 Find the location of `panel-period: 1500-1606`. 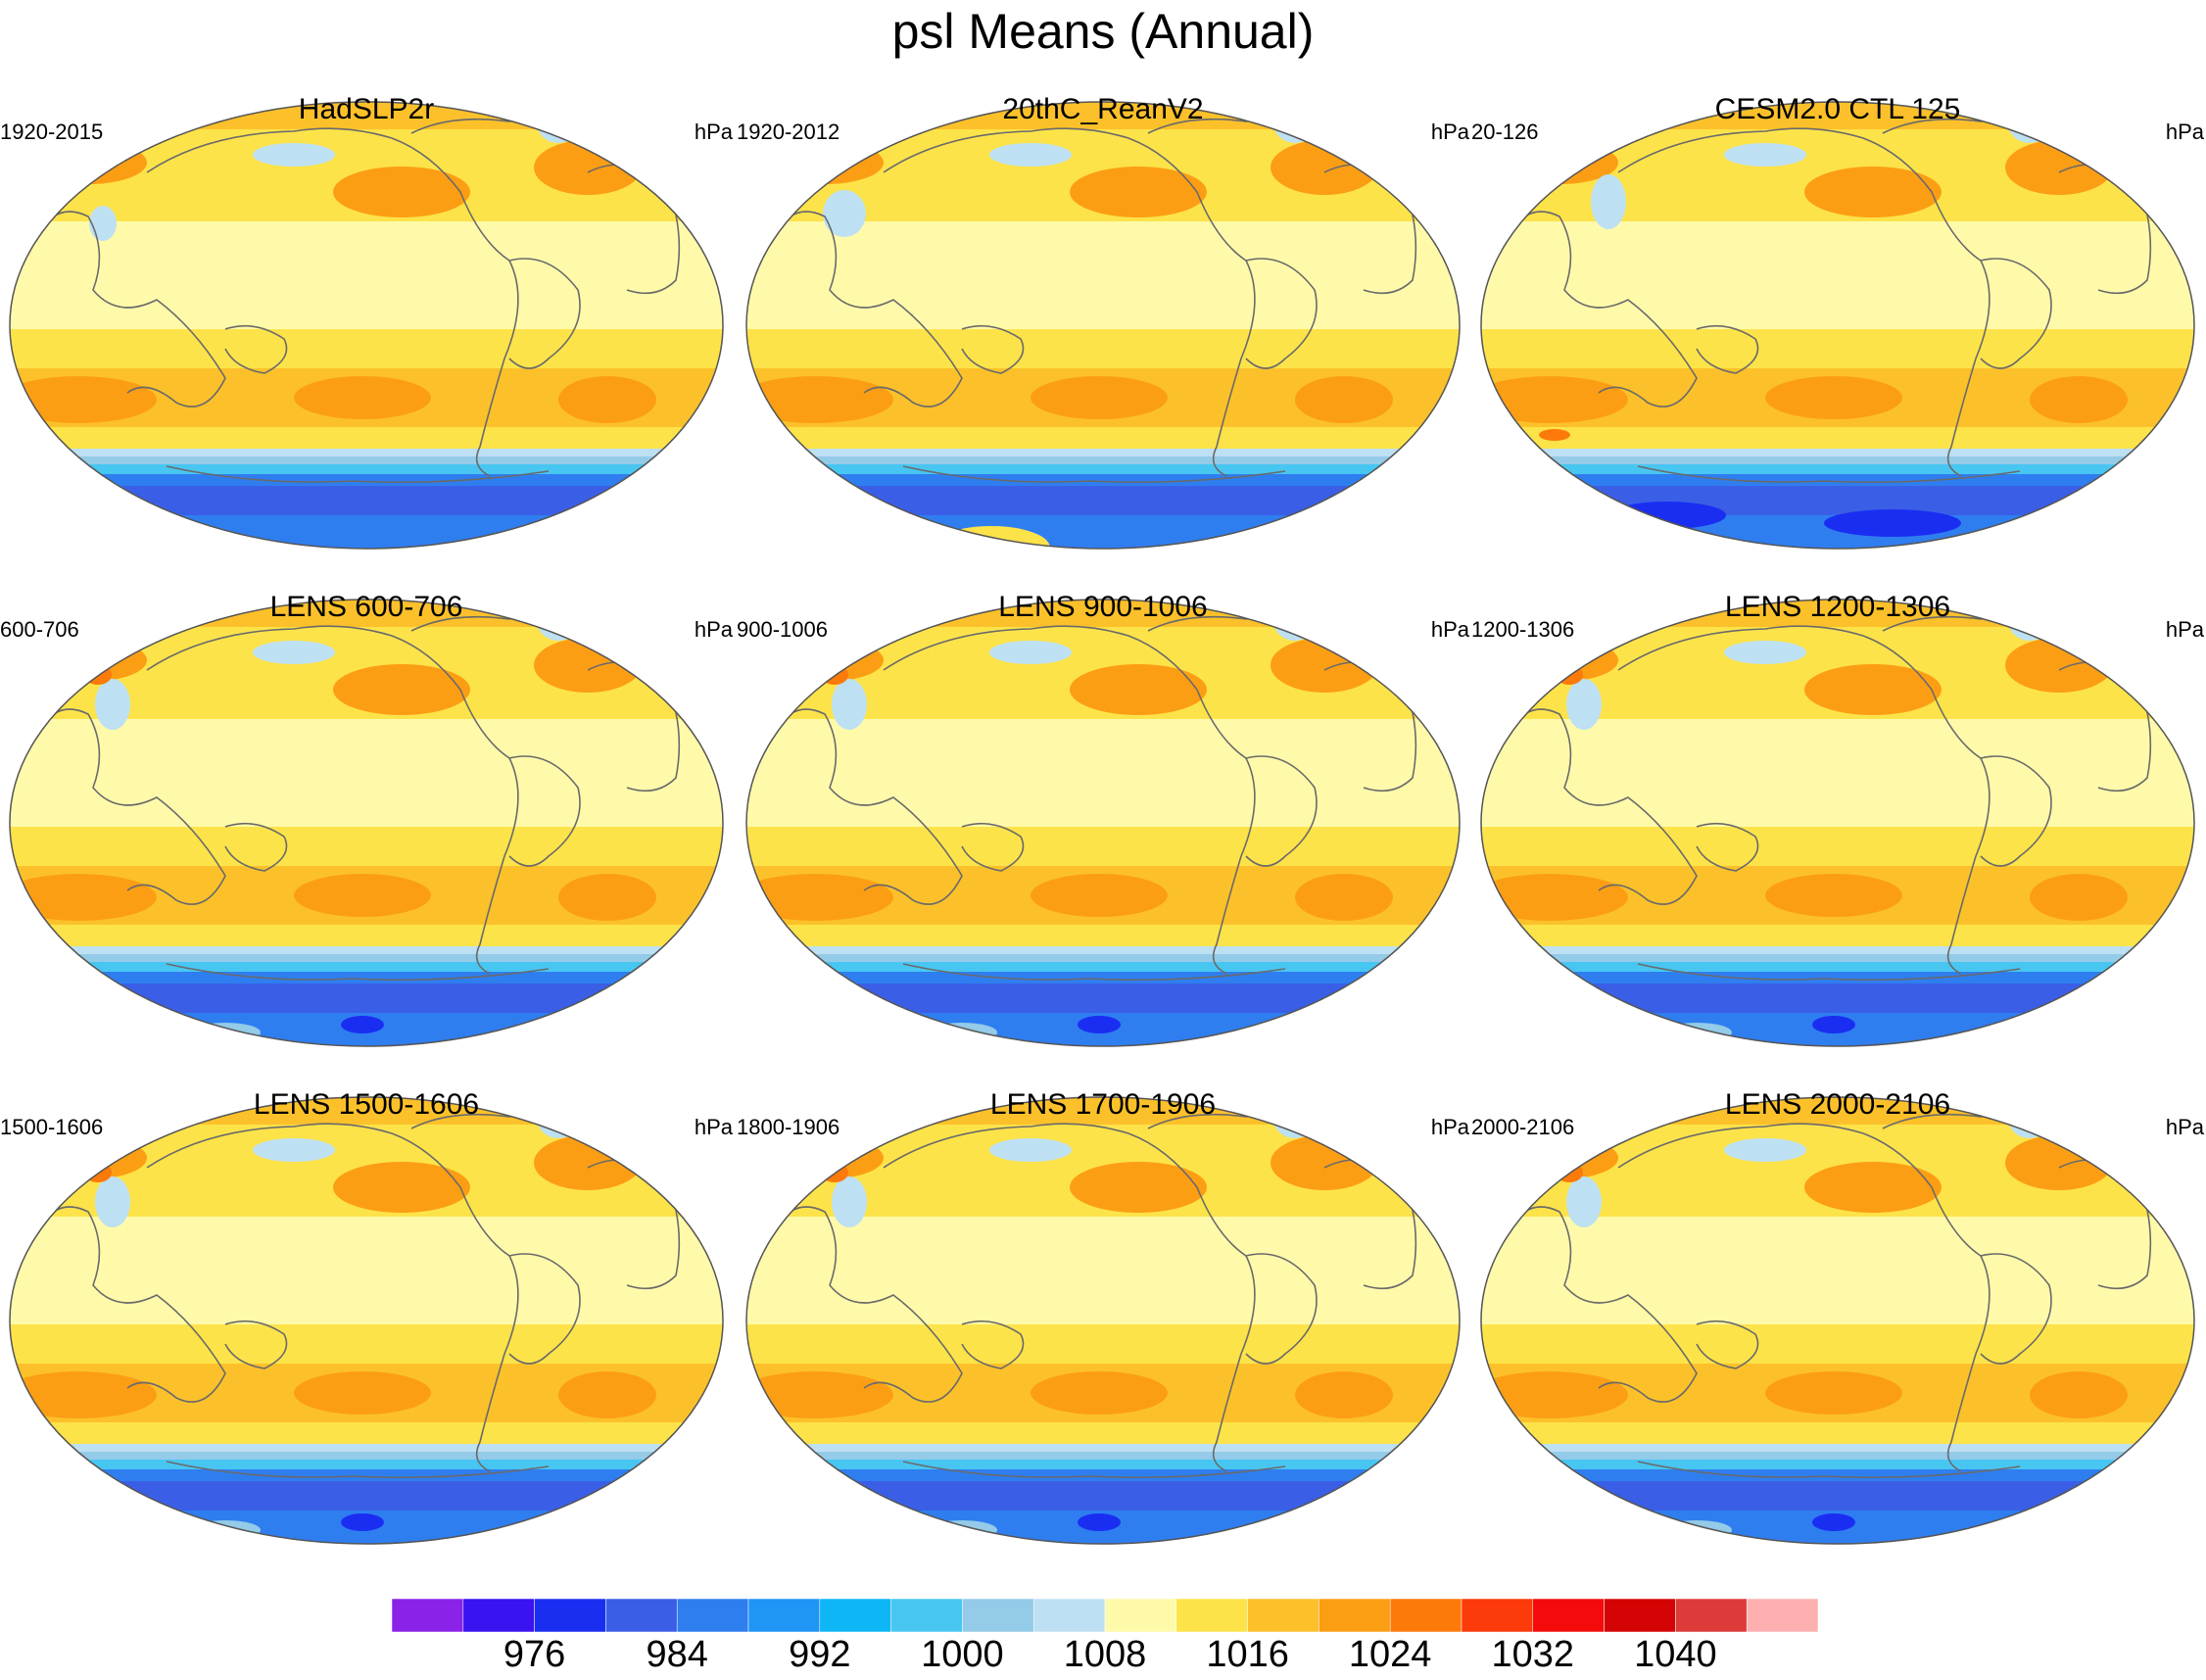

panel-period: 1500-1606 is located at coordinates (52, 1127).